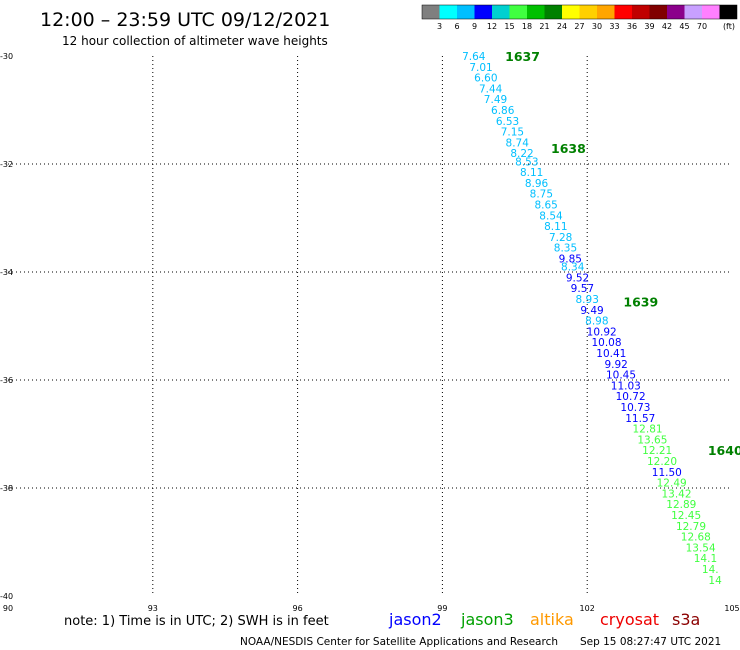 The width and height of the screenshot is (740, 650). What do you see at coordinates (701, 548) in the screenshot?
I see `wave-height-label: 13.54` at bounding box center [701, 548].